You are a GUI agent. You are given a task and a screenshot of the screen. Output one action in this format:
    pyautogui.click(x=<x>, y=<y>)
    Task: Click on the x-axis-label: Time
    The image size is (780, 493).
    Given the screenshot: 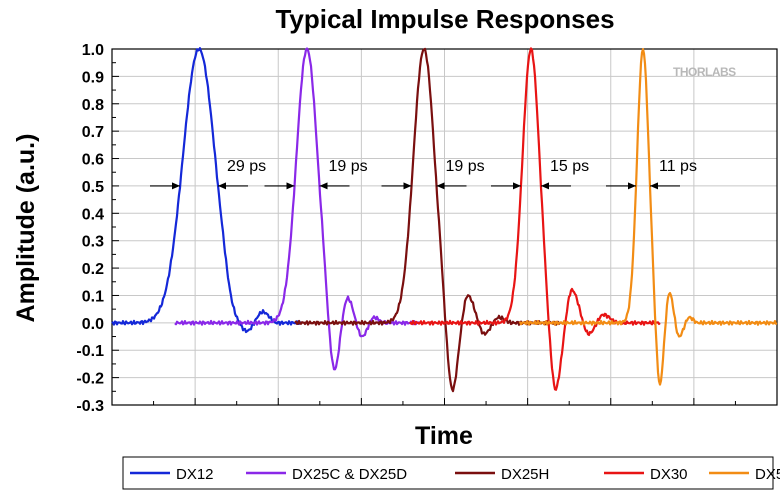 What is the action you would take?
    pyautogui.click(x=444, y=436)
    